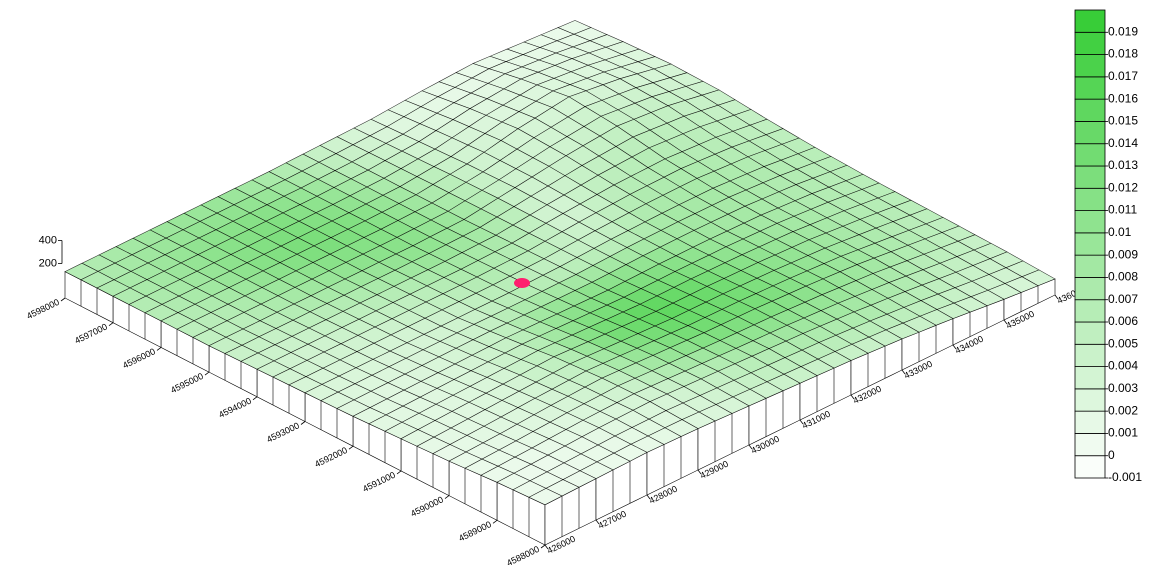 This screenshot has height=567, width=1155. I want to click on y-tick-label: 4595000, so click(187, 383).